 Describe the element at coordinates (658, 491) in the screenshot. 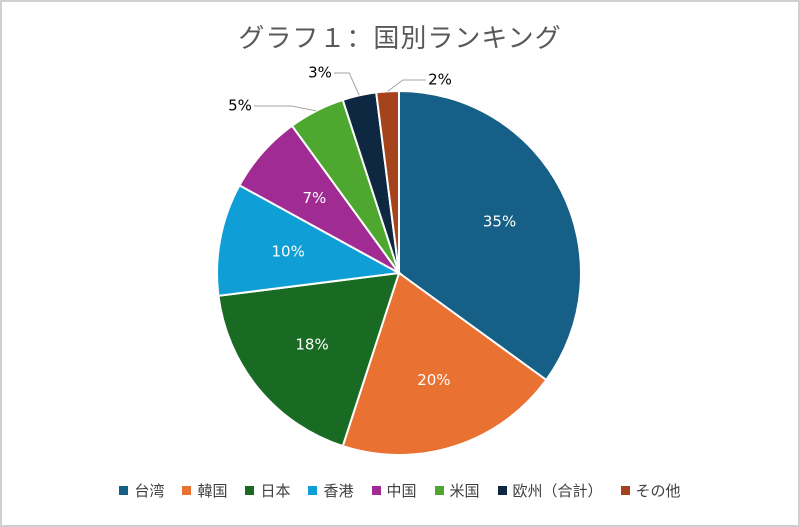

I see `legend-label: その他` at that location.